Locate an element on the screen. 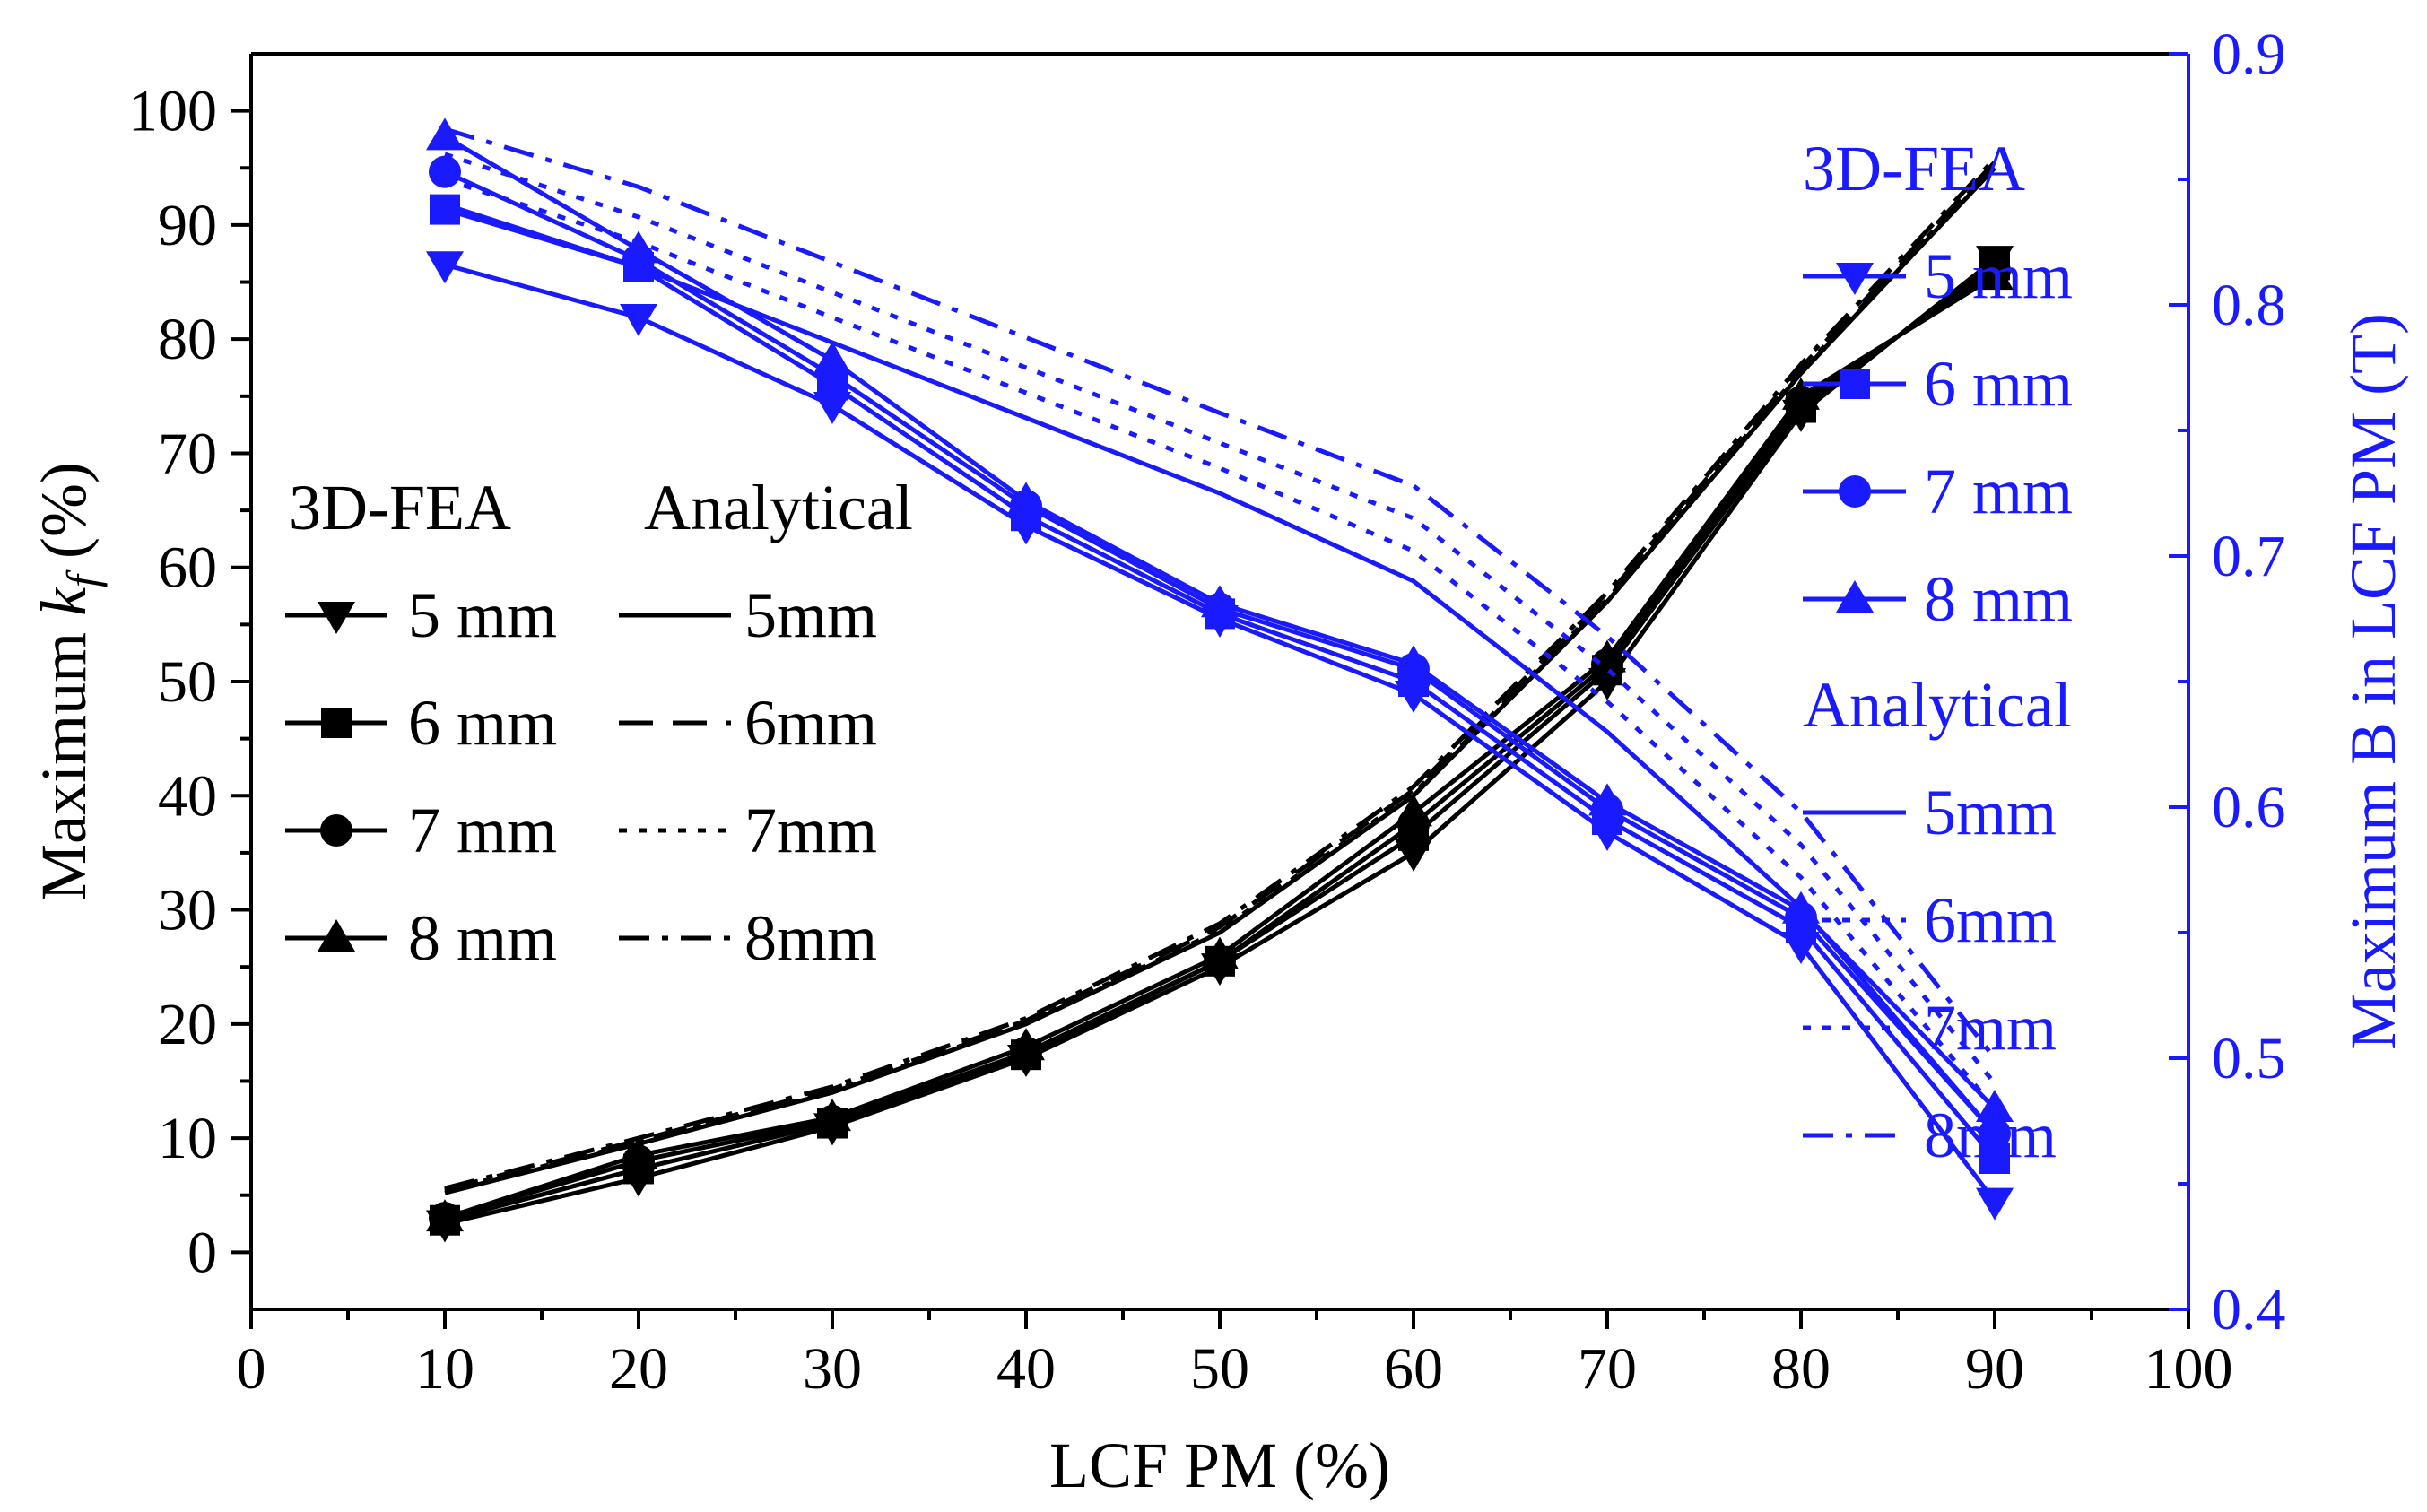  legend-right-fea-marker-7mm is located at coordinates (1855, 491).